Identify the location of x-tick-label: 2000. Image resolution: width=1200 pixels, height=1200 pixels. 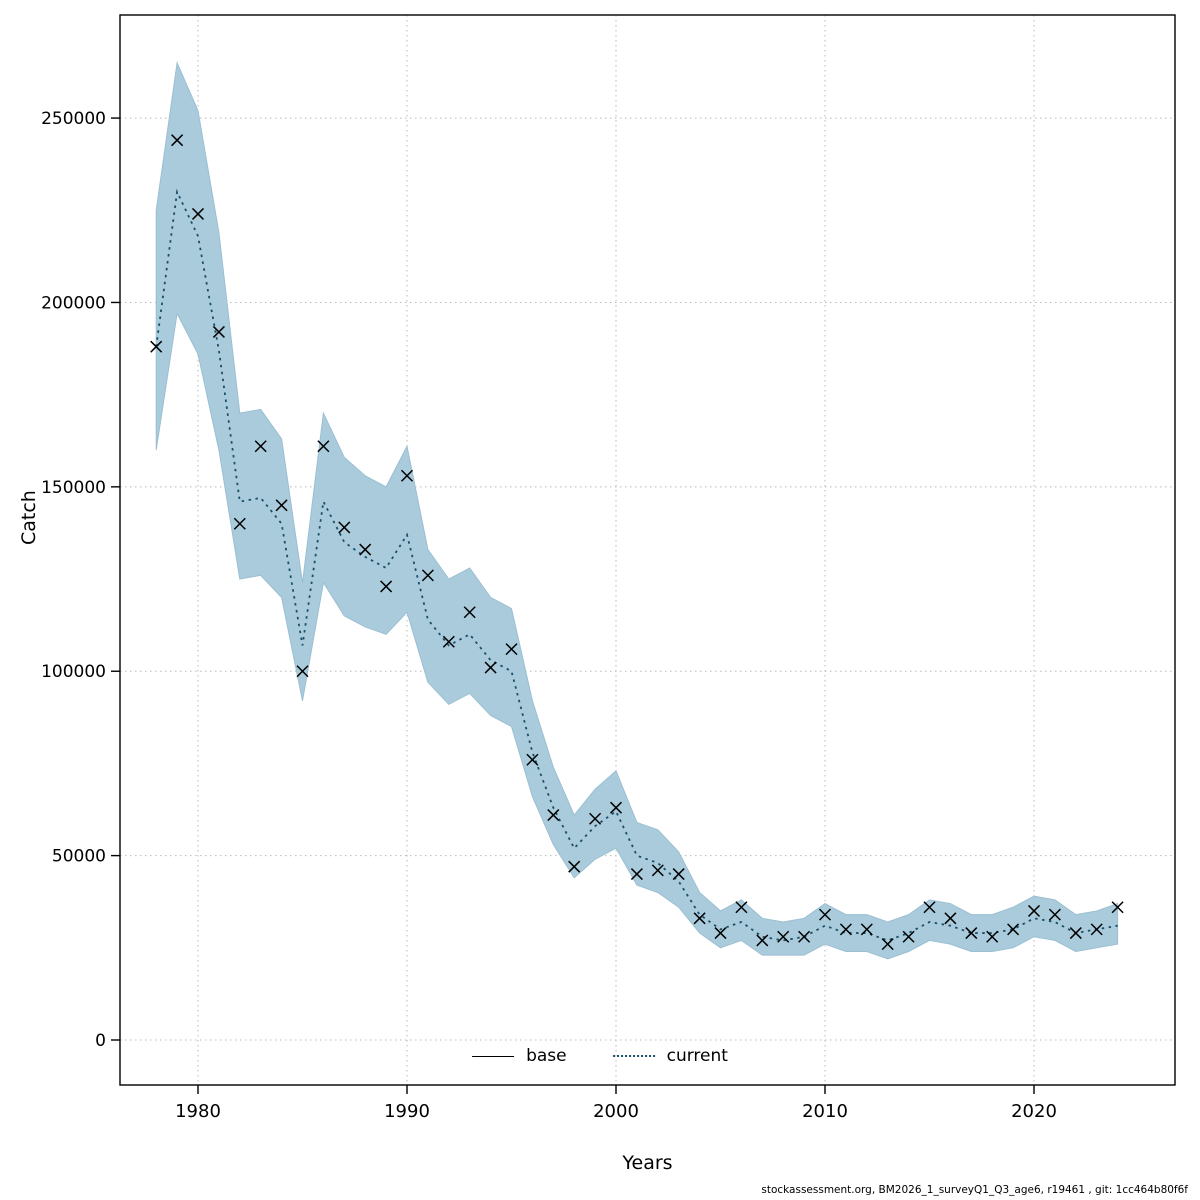
(616, 1111).